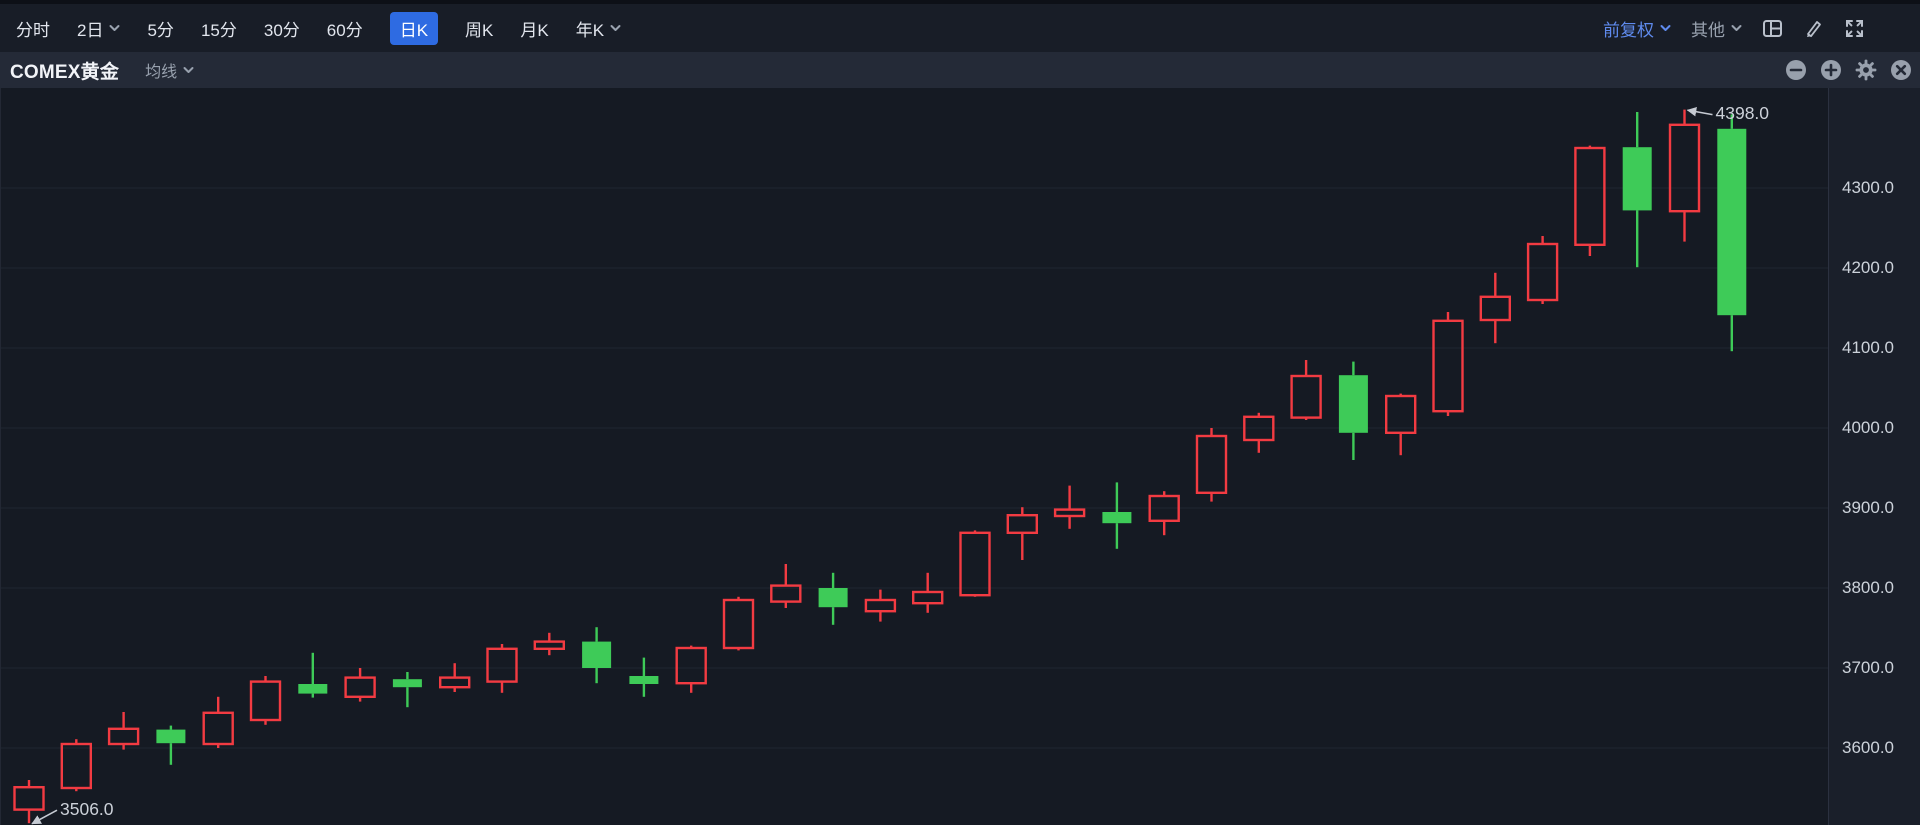  Describe the element at coordinates (1868, 187) in the screenshot. I see `y-axis-label: 4300.0` at that location.